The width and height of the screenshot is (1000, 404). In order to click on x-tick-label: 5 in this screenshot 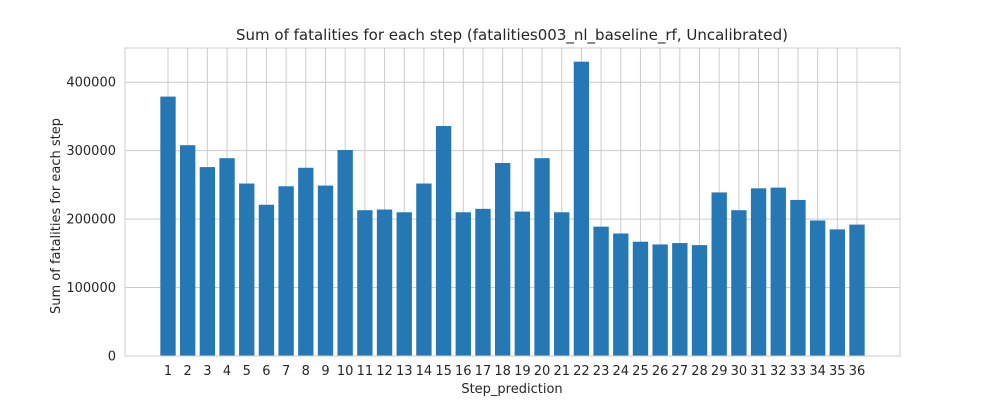, I will do `click(247, 371)`.